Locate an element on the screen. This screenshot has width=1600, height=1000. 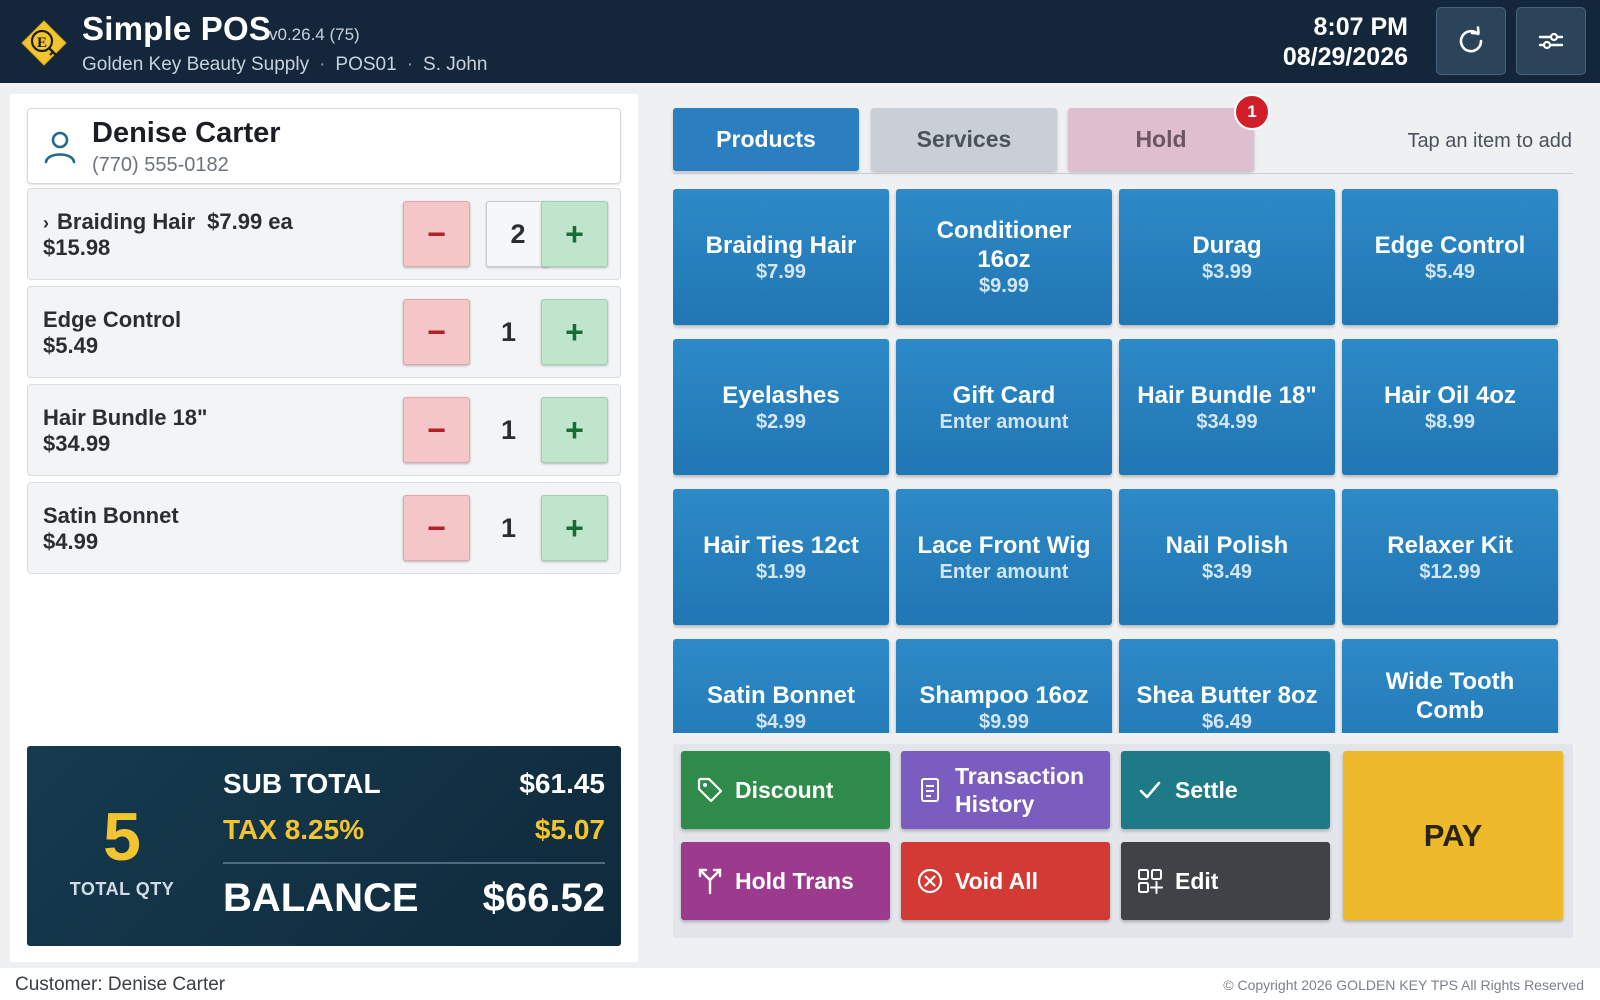
settle-button: Settle is located at coordinates (1225, 790).